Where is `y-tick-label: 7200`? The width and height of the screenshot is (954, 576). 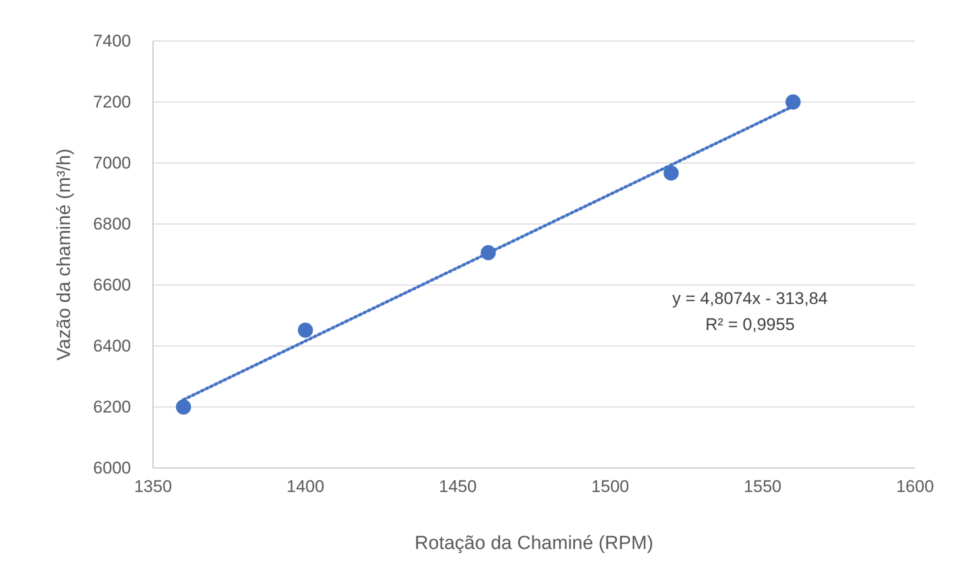 y-tick-label: 7200 is located at coordinates (112, 102).